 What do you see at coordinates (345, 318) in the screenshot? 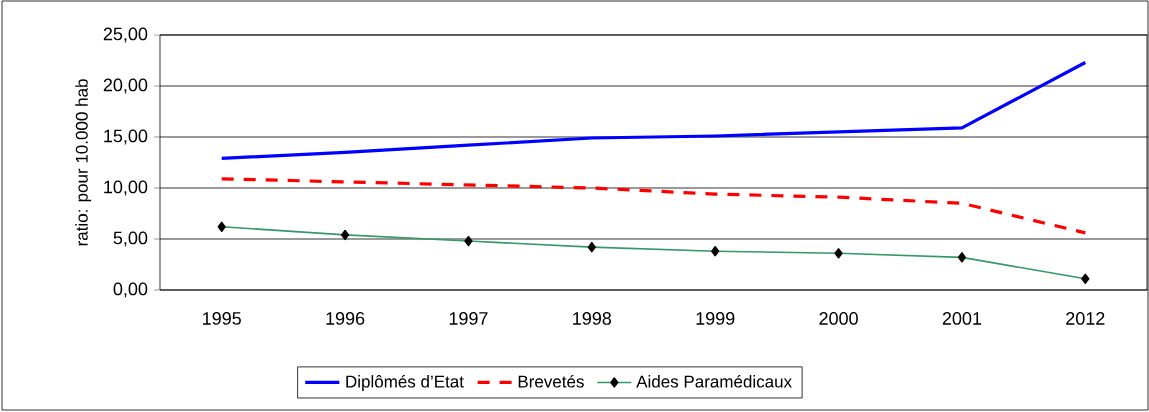
I see `x-tick-label: 1996` at bounding box center [345, 318].